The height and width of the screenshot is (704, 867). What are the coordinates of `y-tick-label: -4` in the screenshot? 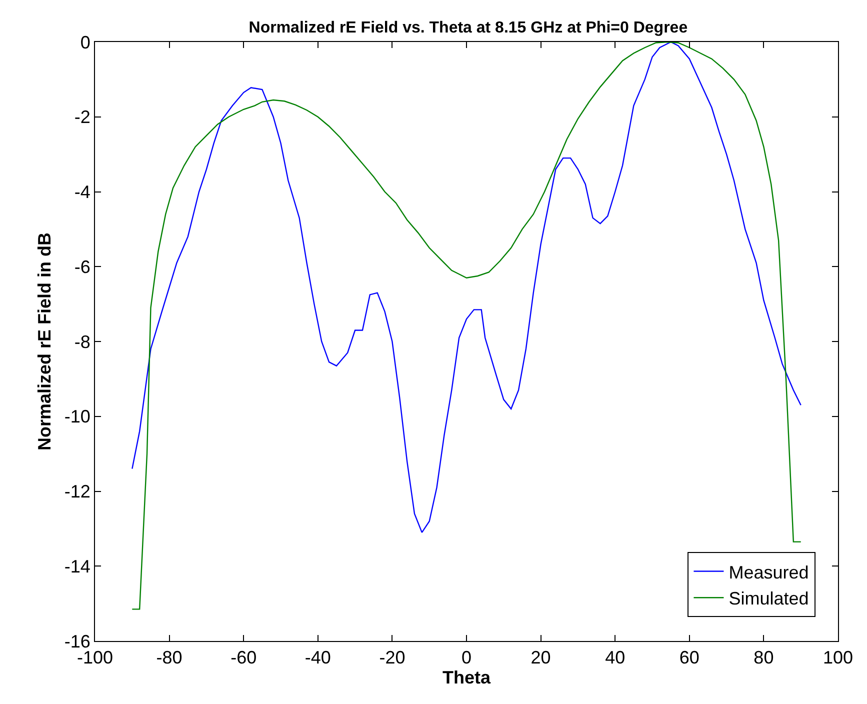 It's located at (82, 192).